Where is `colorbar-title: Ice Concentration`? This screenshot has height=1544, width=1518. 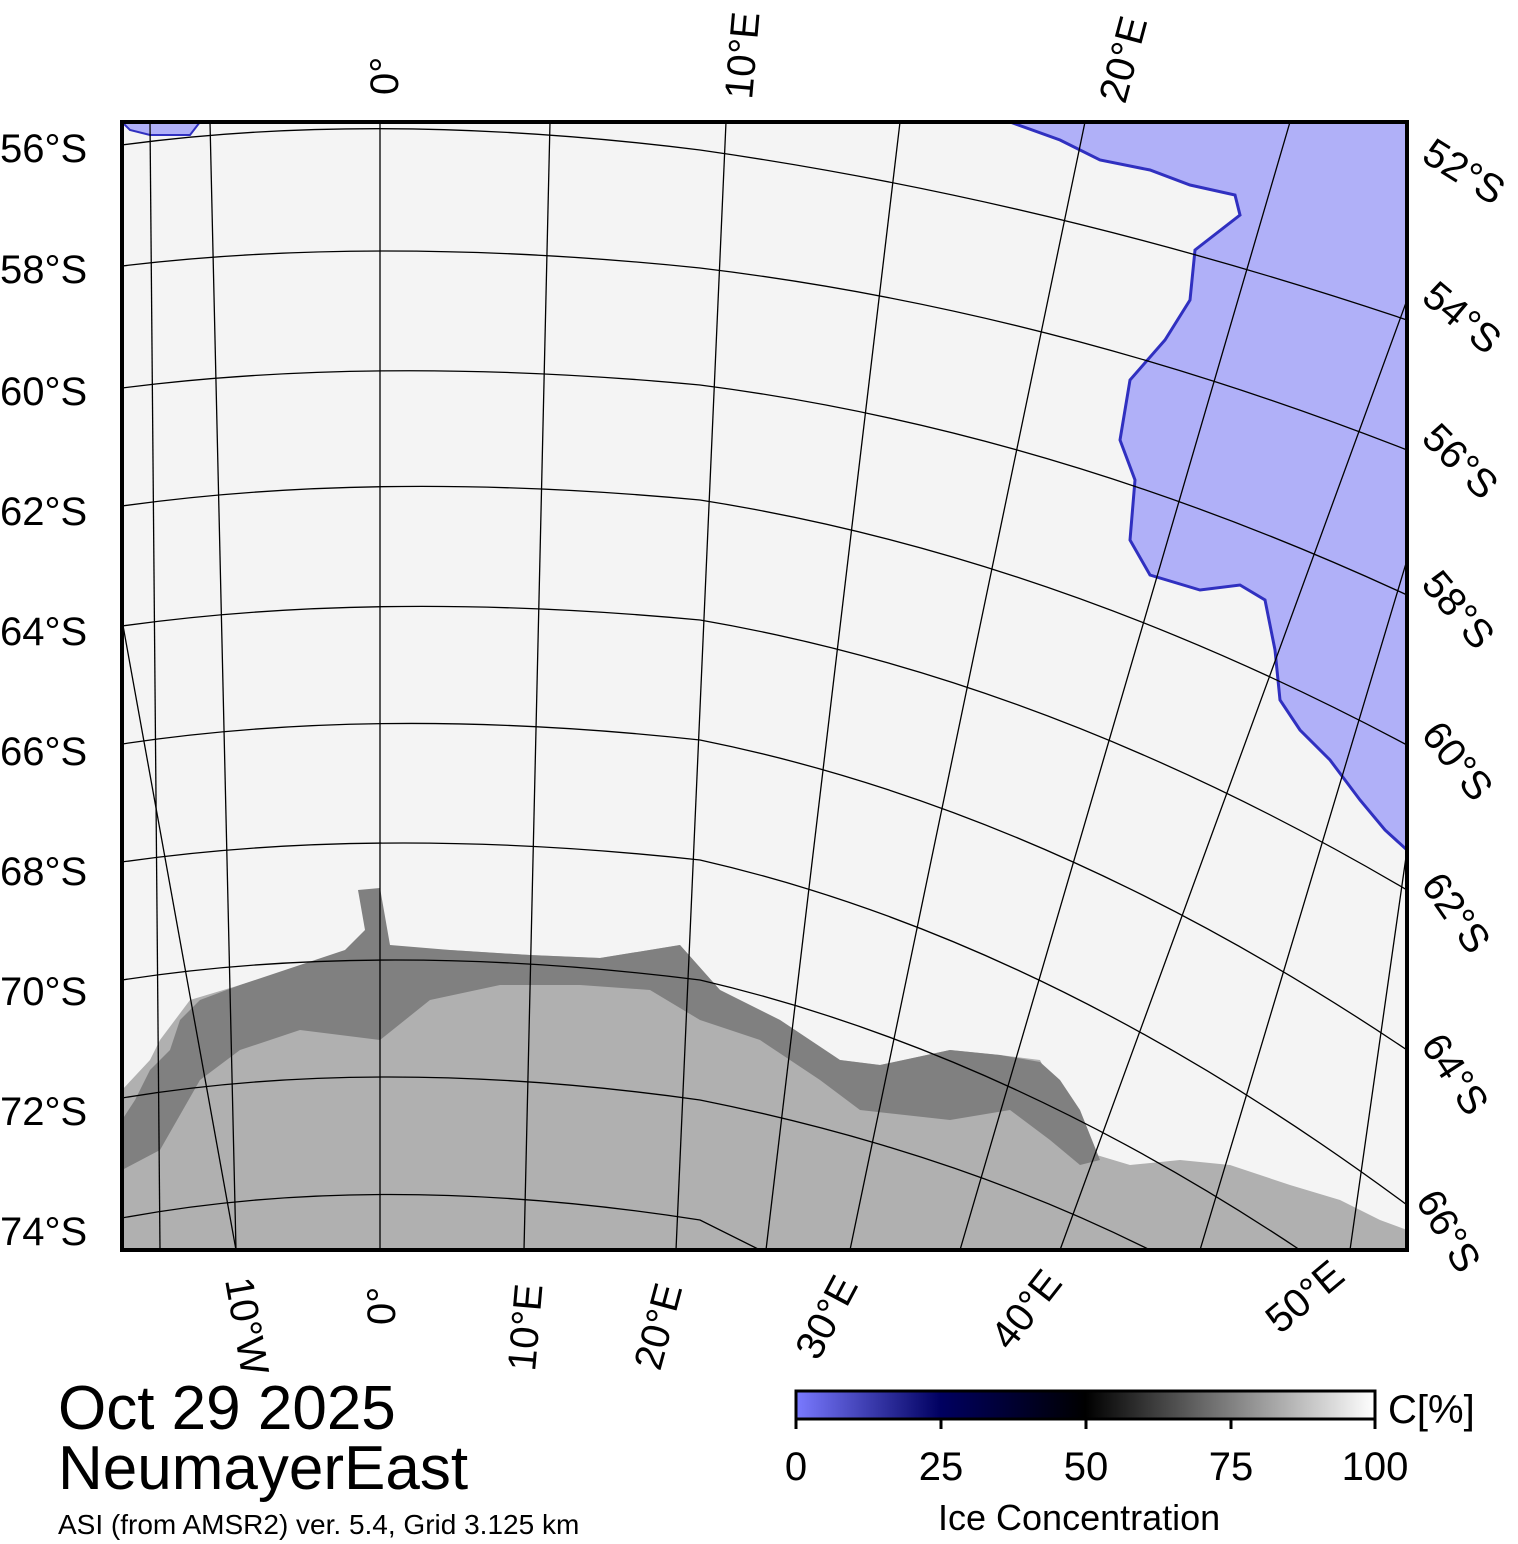 colorbar-title: Ice Concentration is located at coordinates (1079, 1517).